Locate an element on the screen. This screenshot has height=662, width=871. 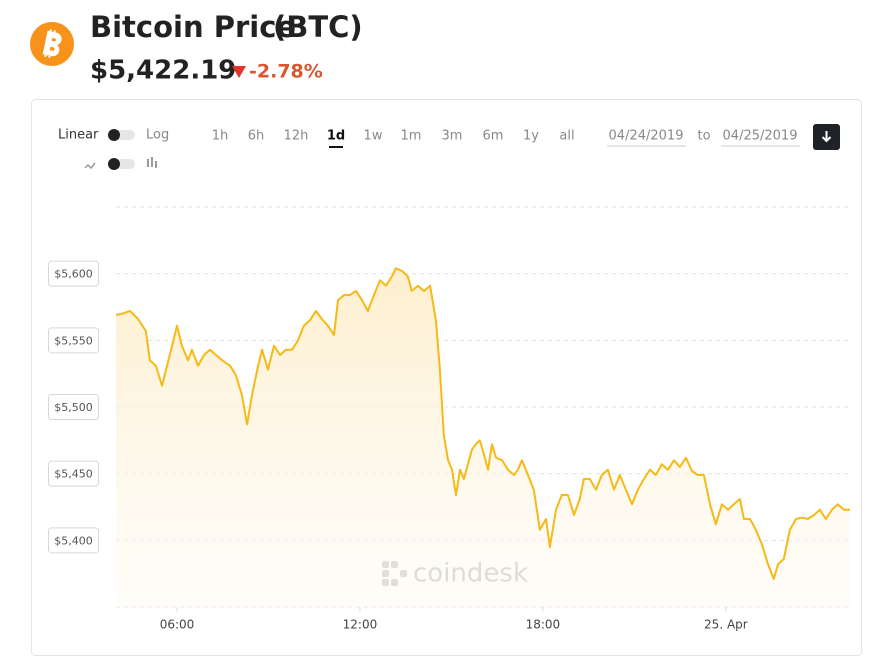
scale-log: Log is located at coordinates (157, 135).